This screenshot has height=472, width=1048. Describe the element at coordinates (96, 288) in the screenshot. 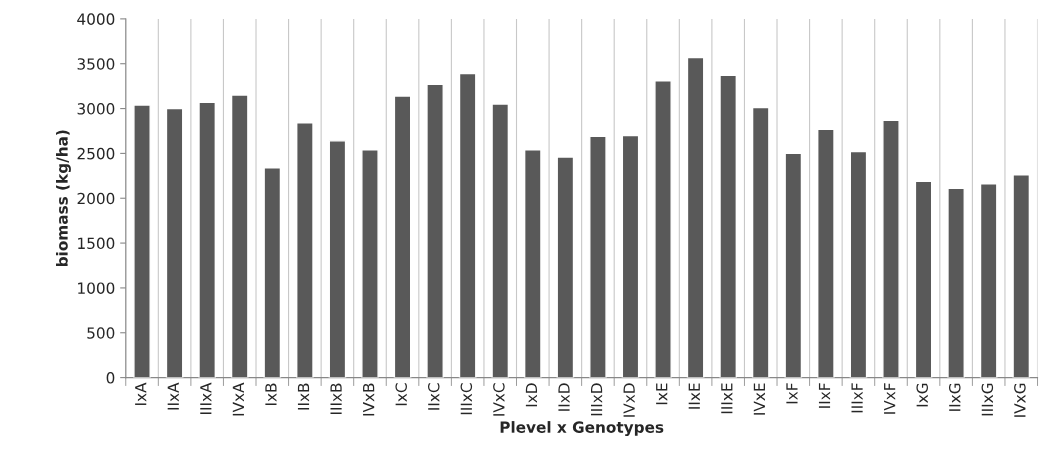

I see `y-tick-label: 1000` at that location.